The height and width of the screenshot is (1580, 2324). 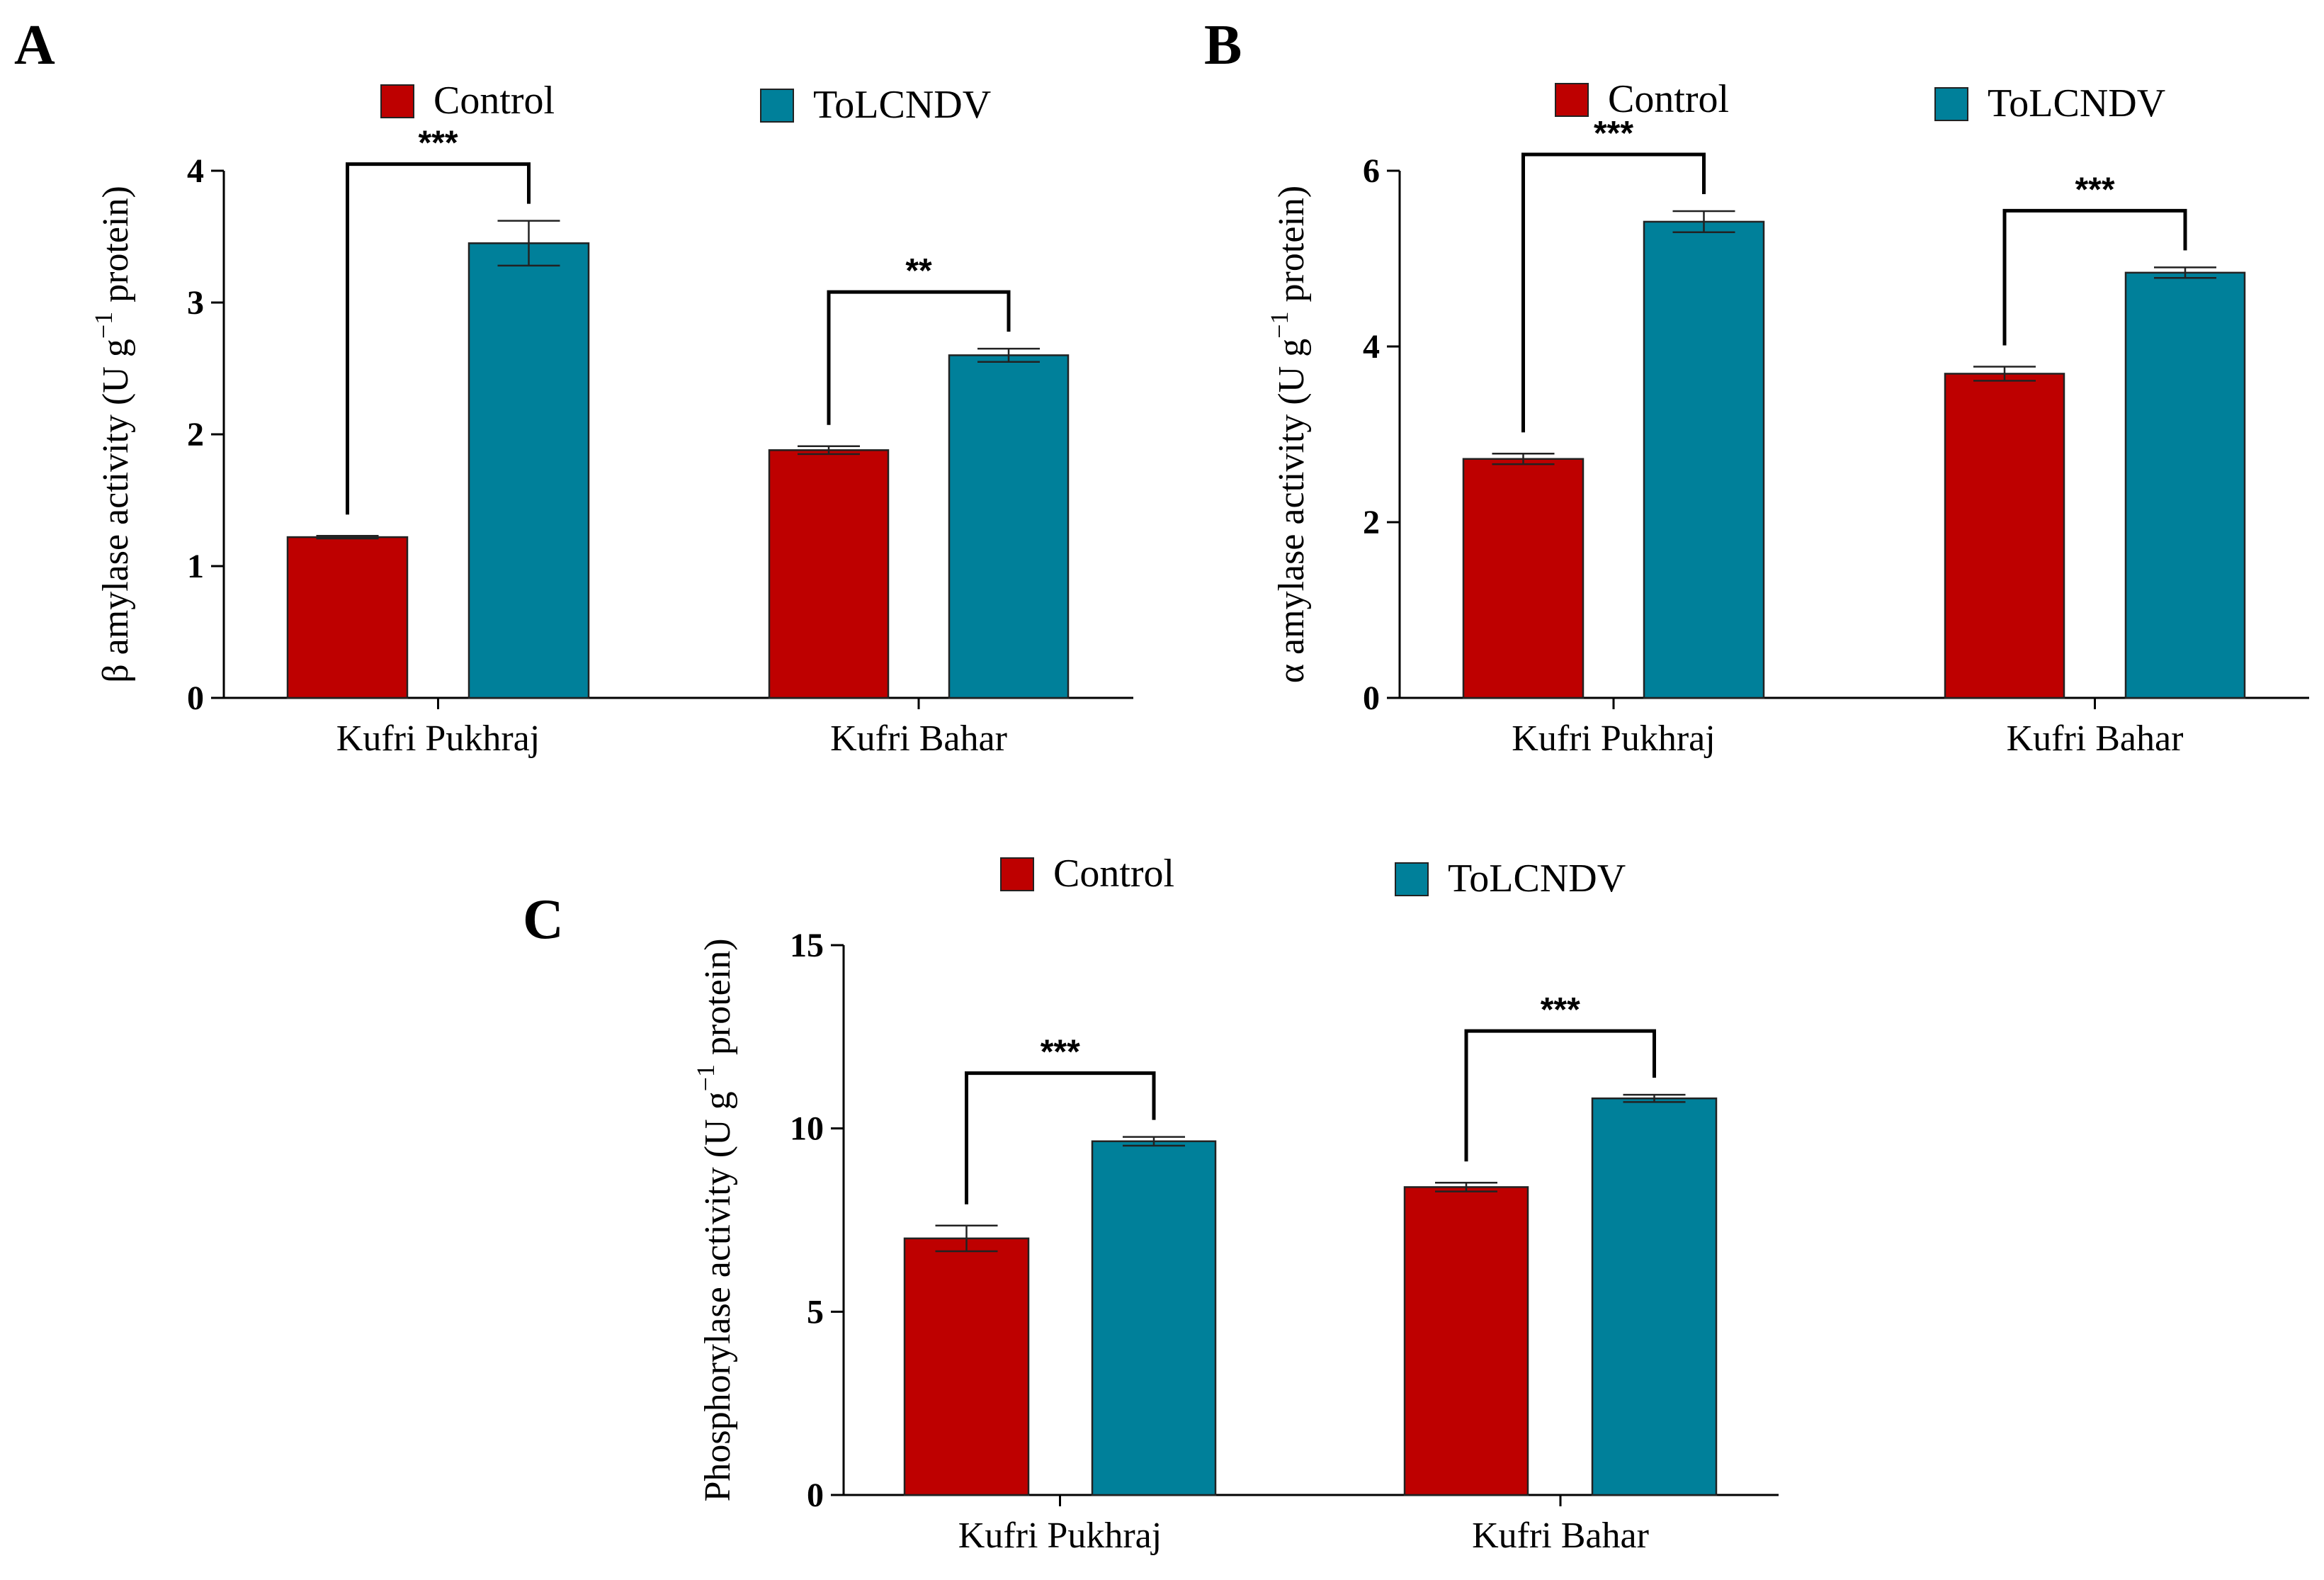 I want to click on y-axis-label: α amylase activity (U g−1 protein), so click(x=1288, y=435).